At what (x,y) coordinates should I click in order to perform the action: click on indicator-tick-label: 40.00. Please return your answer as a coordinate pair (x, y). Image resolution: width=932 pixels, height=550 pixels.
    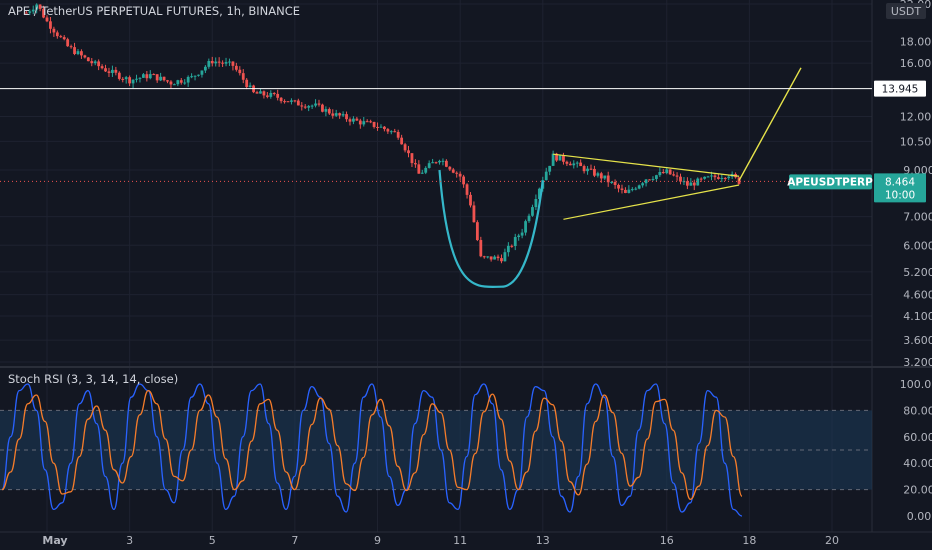
    Looking at the image, I should click on (917, 463).